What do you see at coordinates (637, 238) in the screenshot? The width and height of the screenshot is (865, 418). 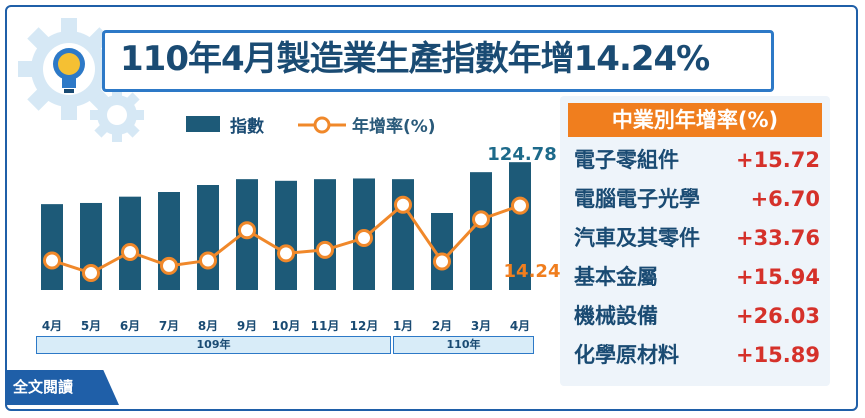 I see `industry-name: 汽車及其零件` at bounding box center [637, 238].